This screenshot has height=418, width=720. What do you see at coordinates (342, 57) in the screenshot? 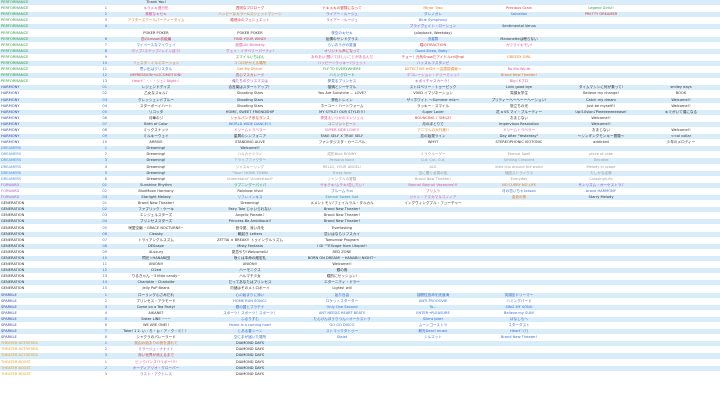
I see `song-cell: あめあい 聞いてほしいことがあるんだ` at bounding box center [342, 57].